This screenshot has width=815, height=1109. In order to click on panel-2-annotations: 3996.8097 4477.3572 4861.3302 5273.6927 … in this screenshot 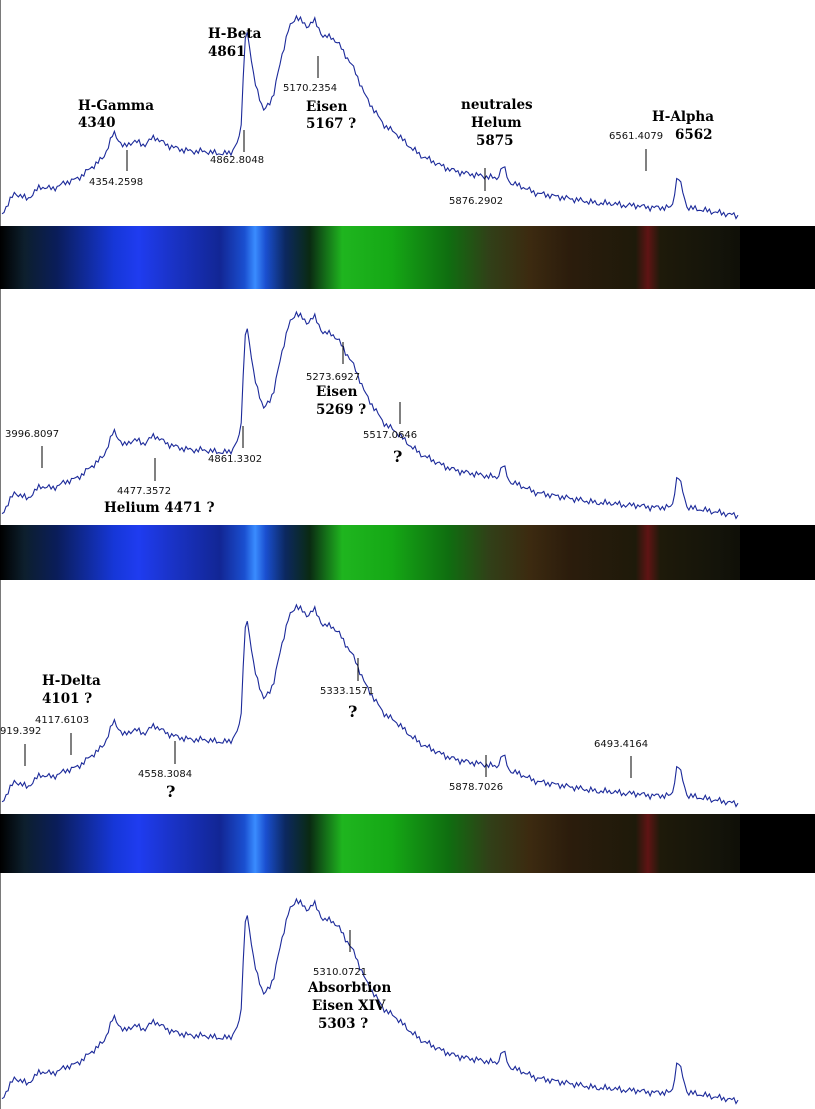, I will do `click(211, 429)`.